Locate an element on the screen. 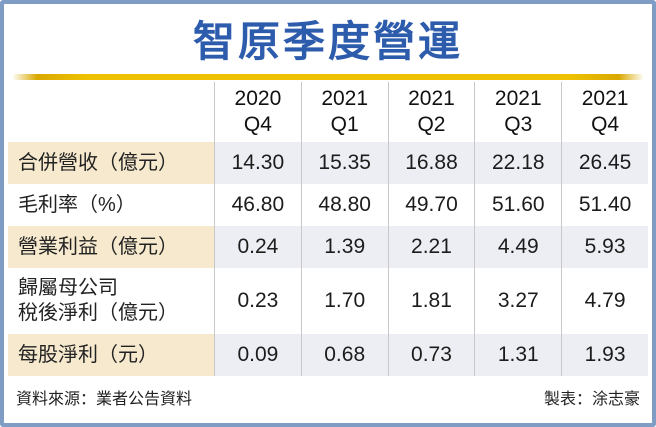  table-cell: 14.30 is located at coordinates (257, 163).